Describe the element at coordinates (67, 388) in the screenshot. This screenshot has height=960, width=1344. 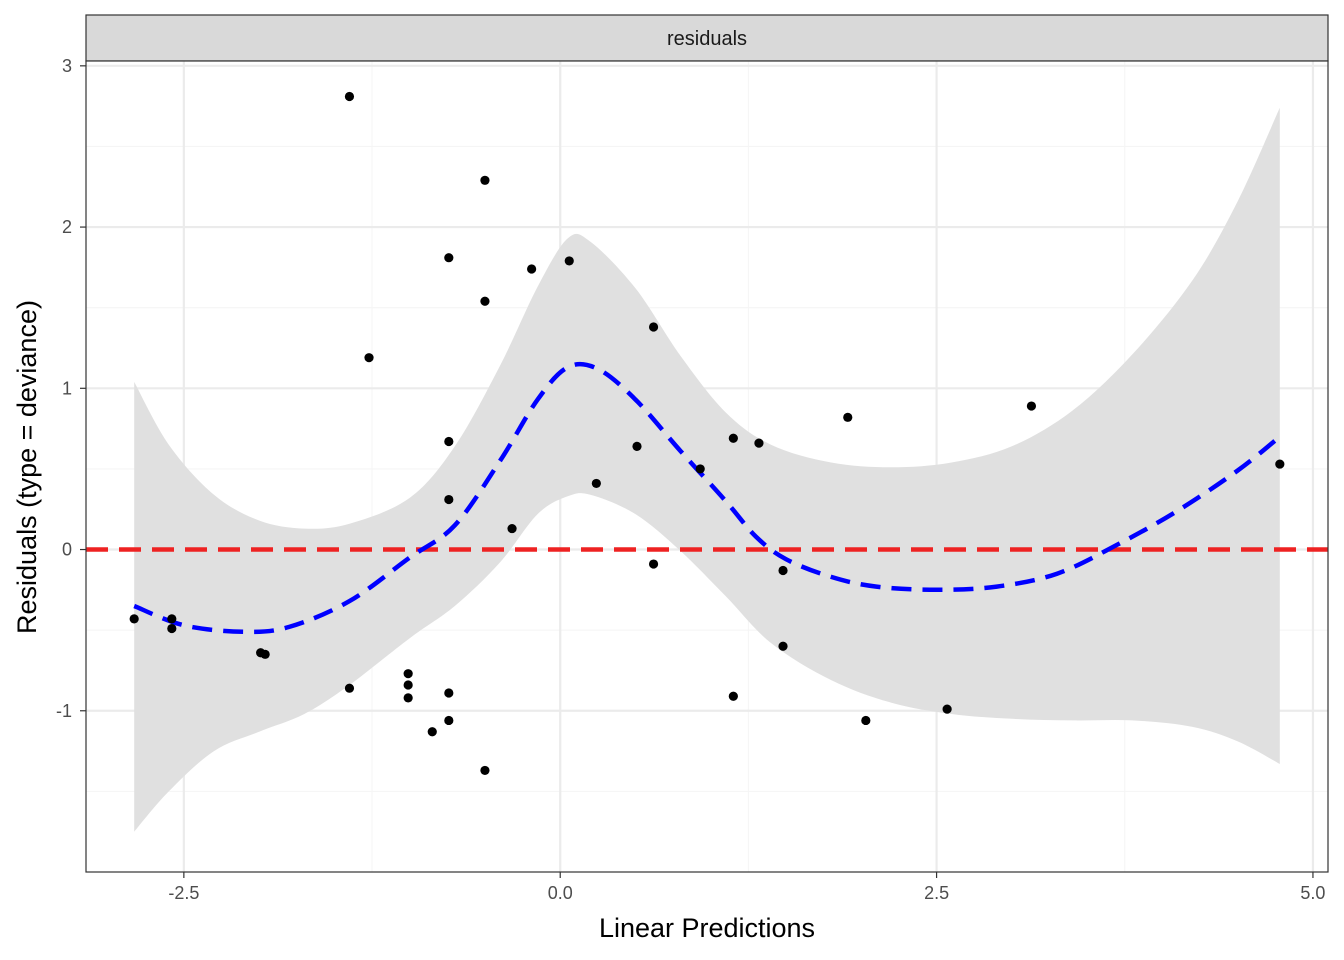
I see `y-tick-label: 1` at that location.